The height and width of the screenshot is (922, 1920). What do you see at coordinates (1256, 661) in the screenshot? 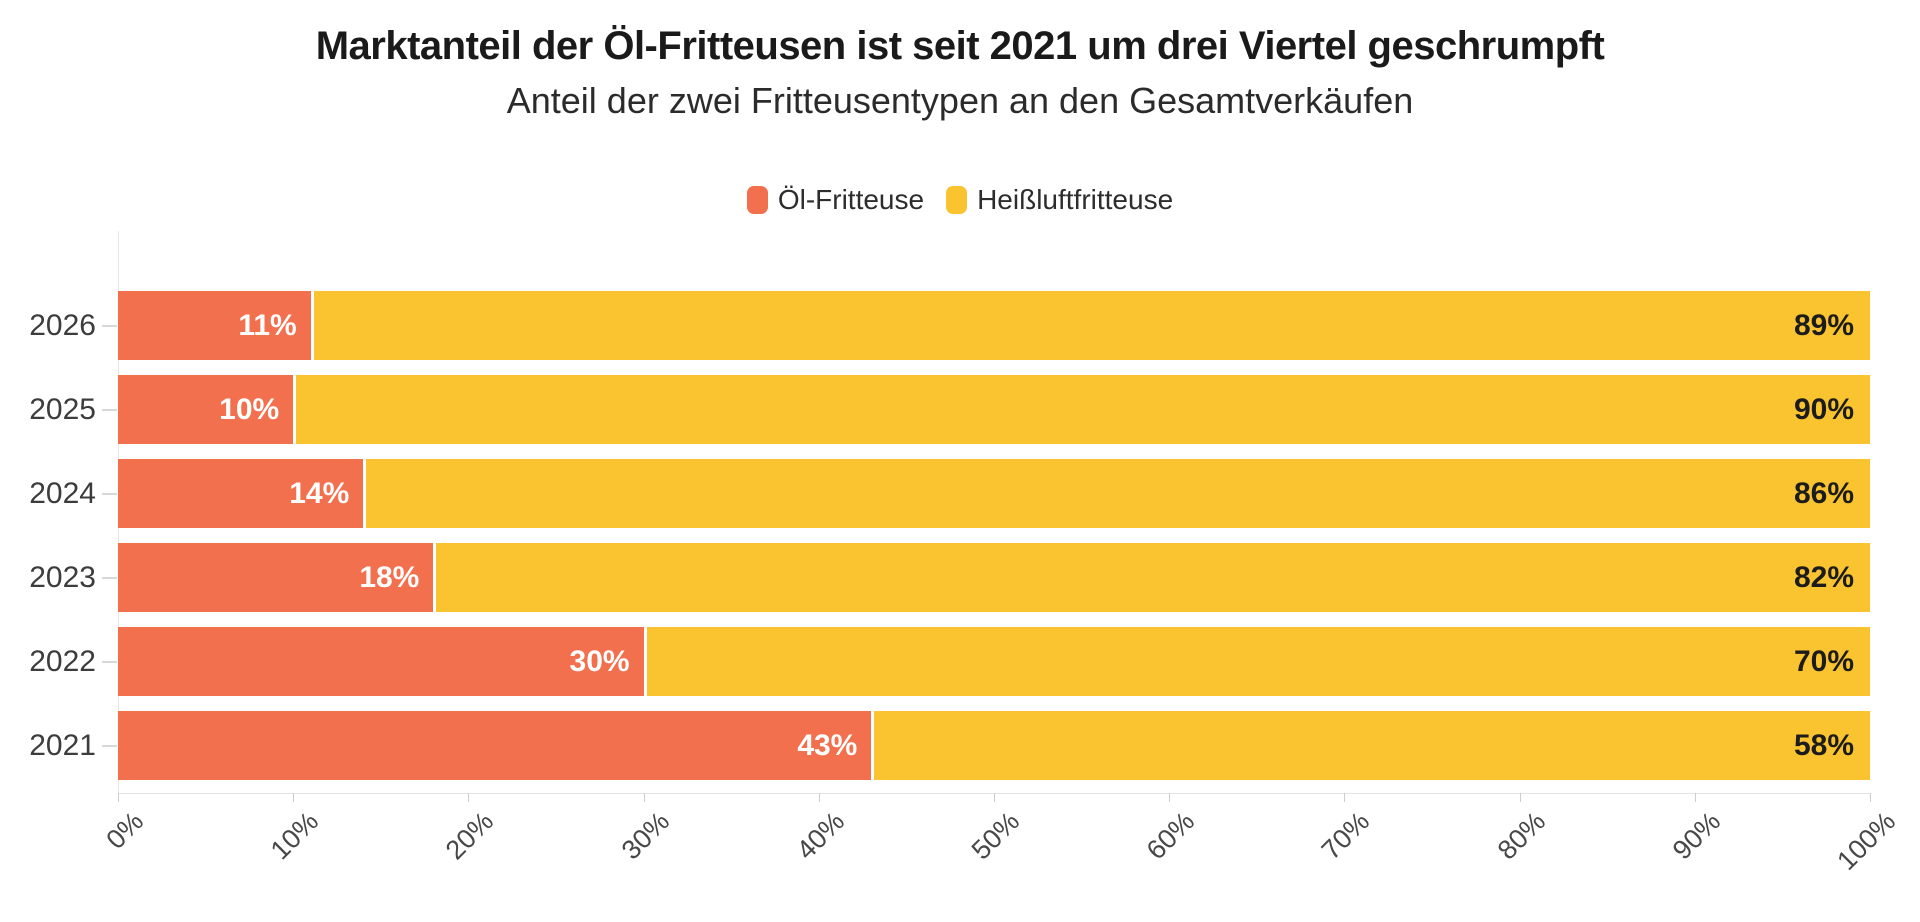
I see `air-fryer-segment: 70%` at bounding box center [1256, 661].